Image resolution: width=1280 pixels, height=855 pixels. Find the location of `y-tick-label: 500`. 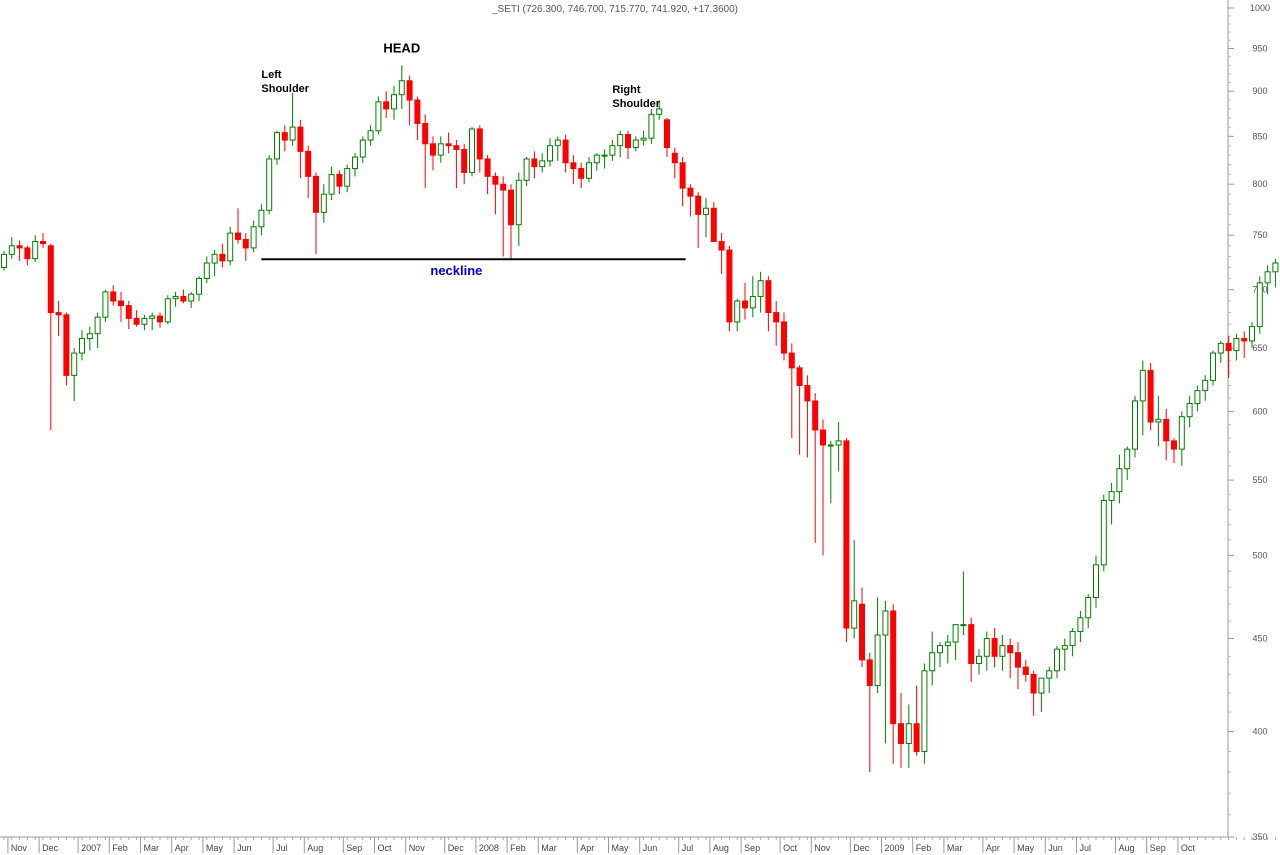

y-tick-label: 500 is located at coordinates (1259, 555).